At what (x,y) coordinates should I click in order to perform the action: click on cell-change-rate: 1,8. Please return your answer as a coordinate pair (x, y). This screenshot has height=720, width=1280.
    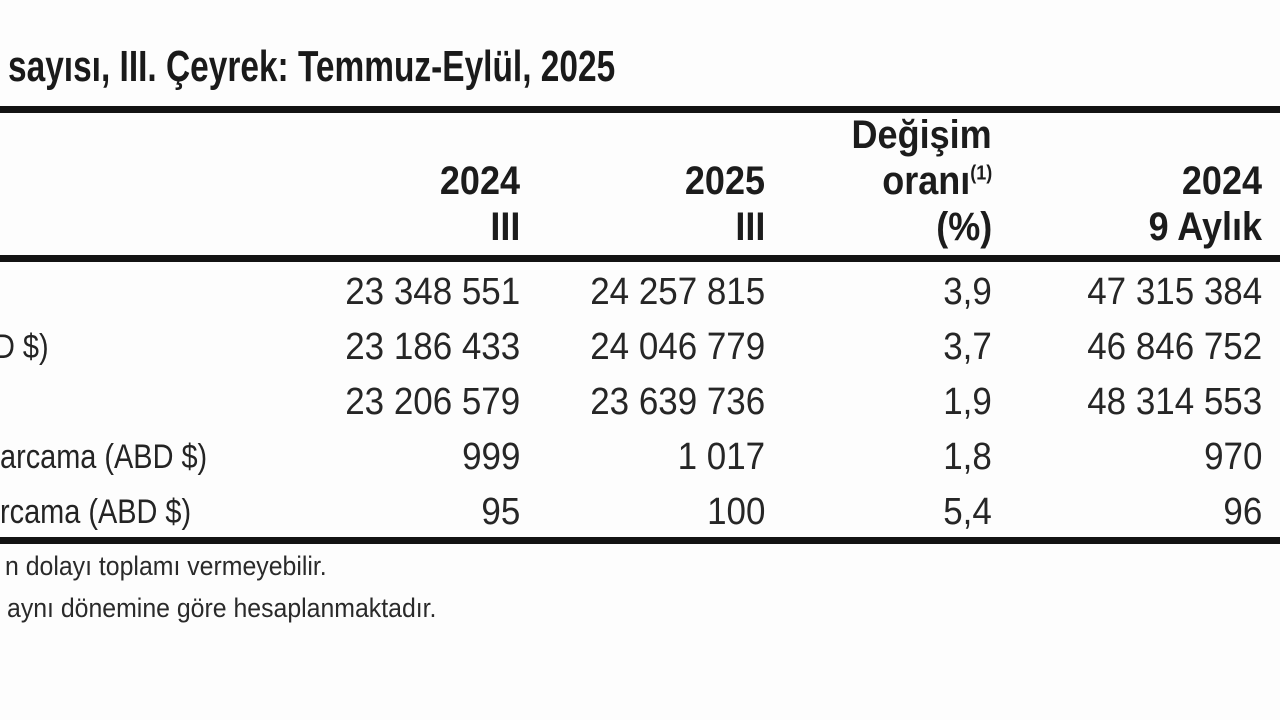
    Looking at the image, I should click on (967, 457).